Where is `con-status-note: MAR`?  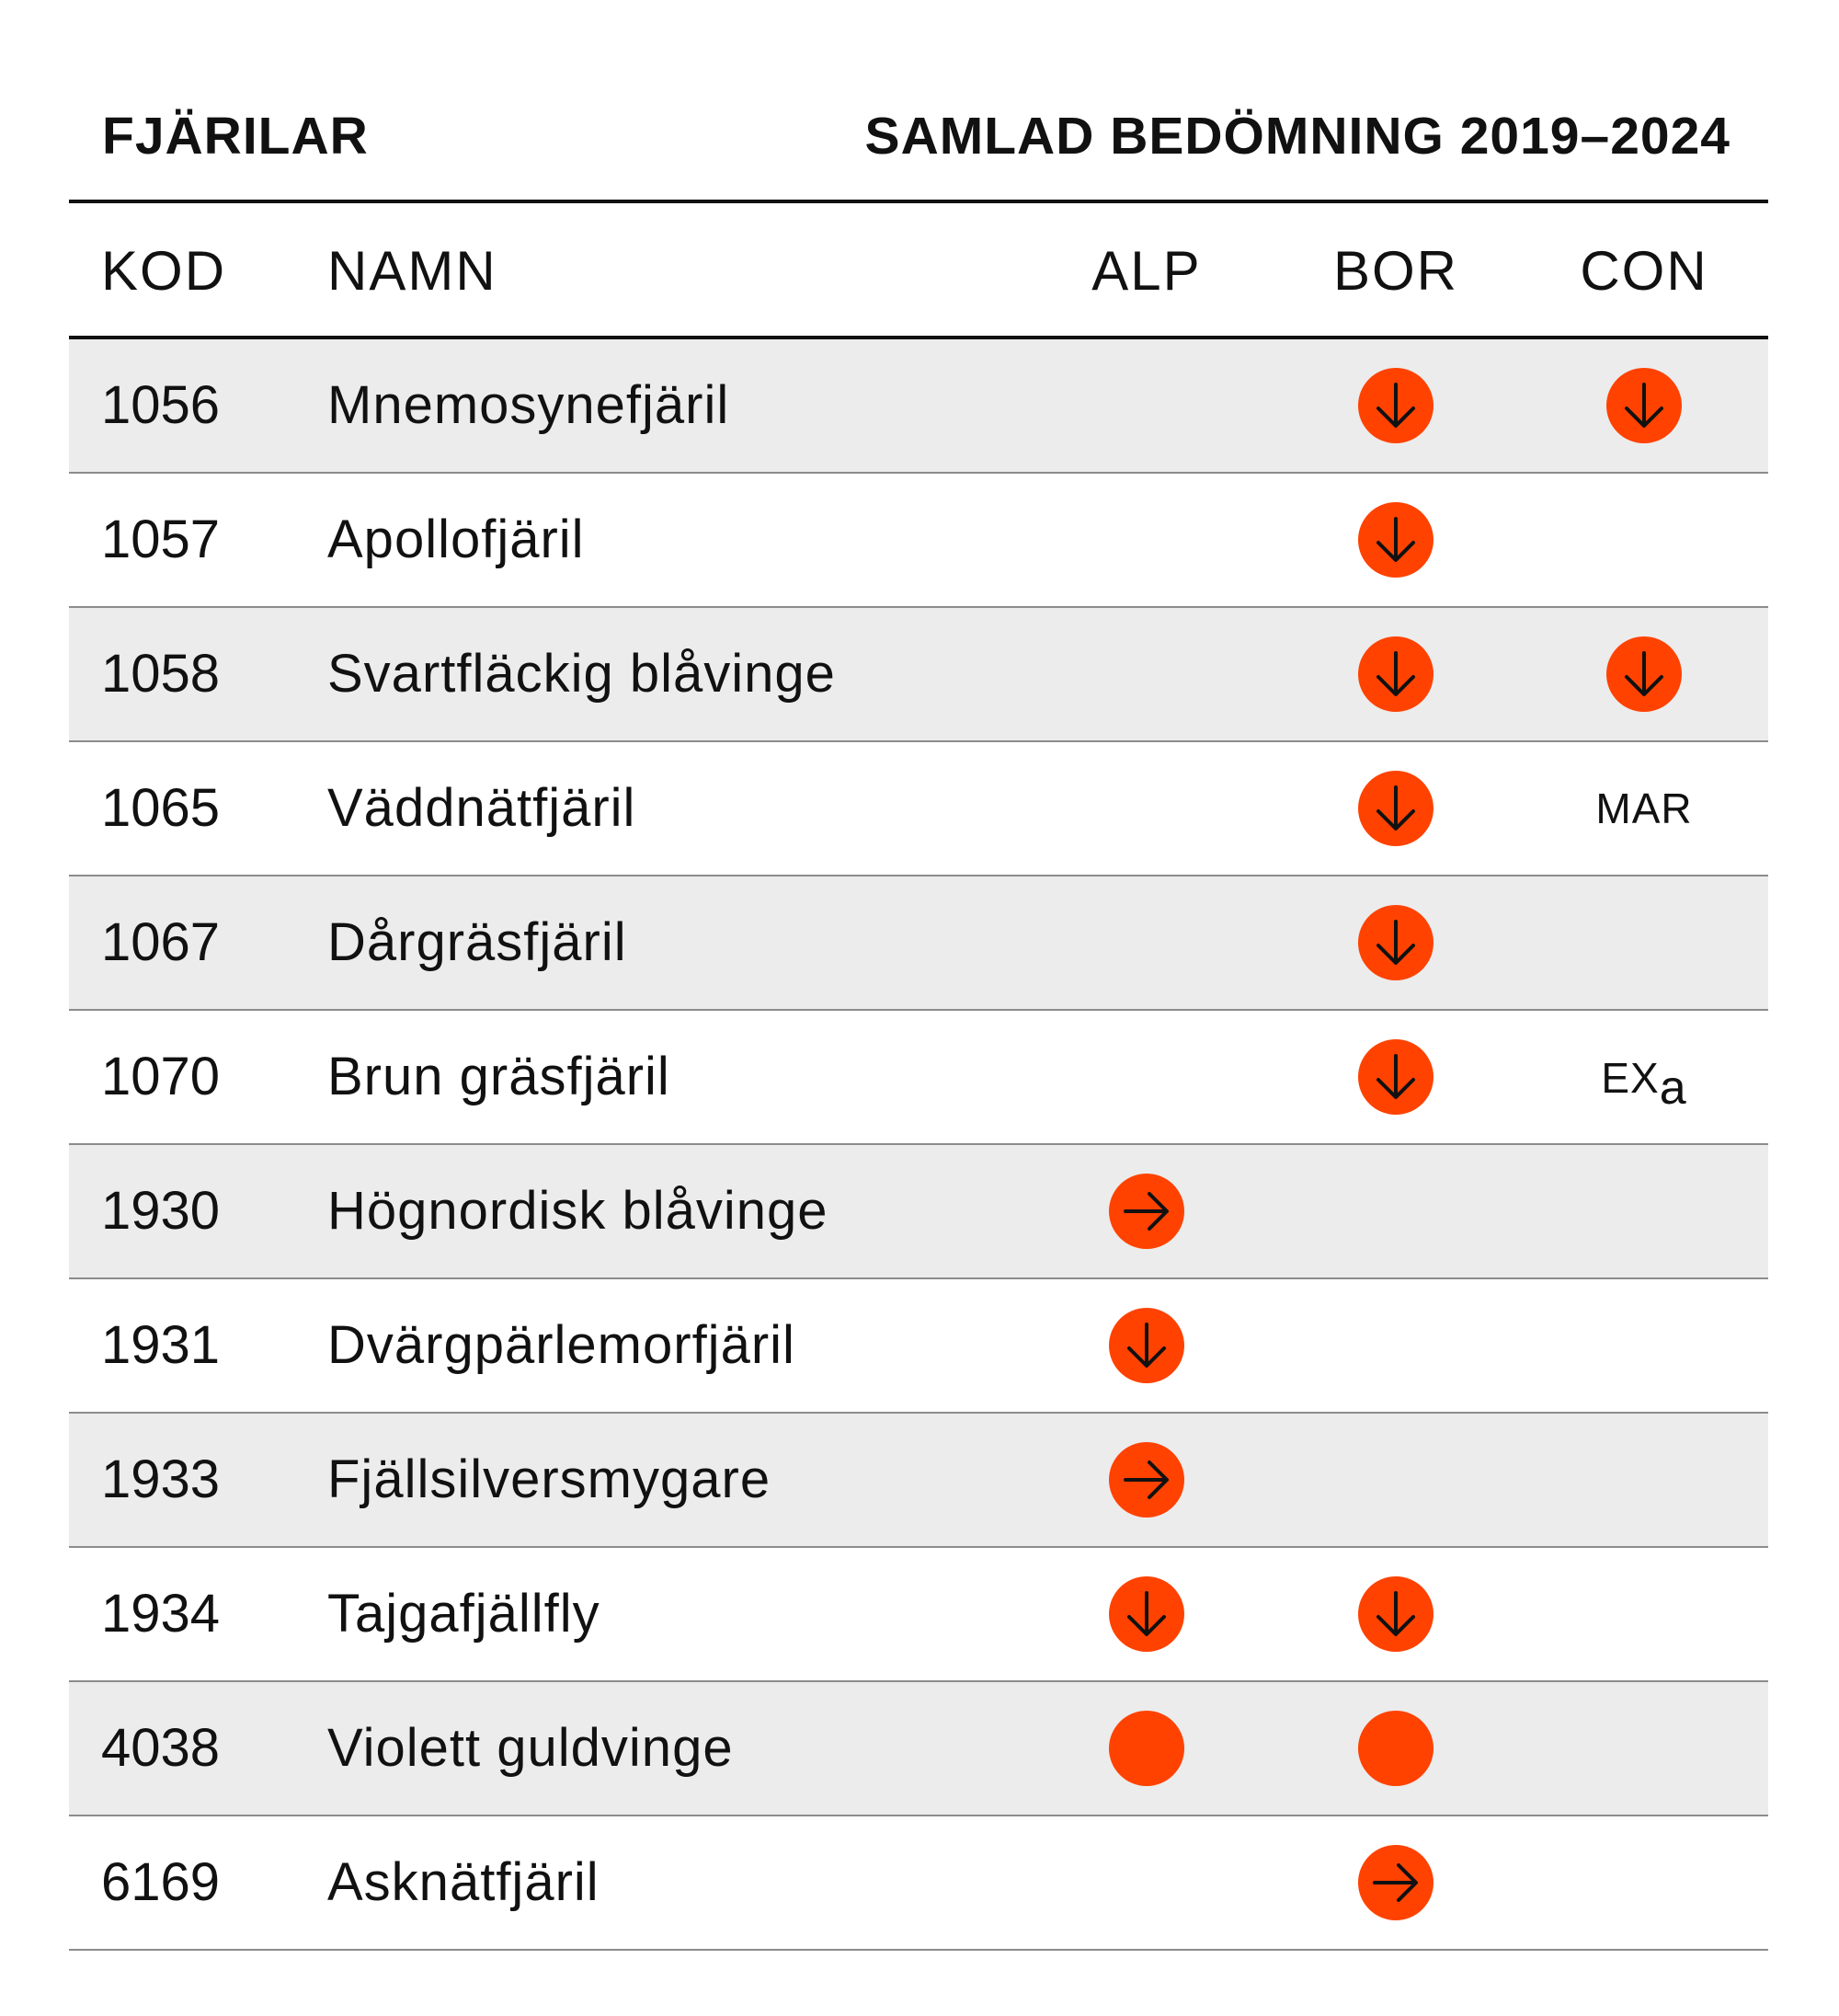 con-status-note: MAR is located at coordinates (1643, 808).